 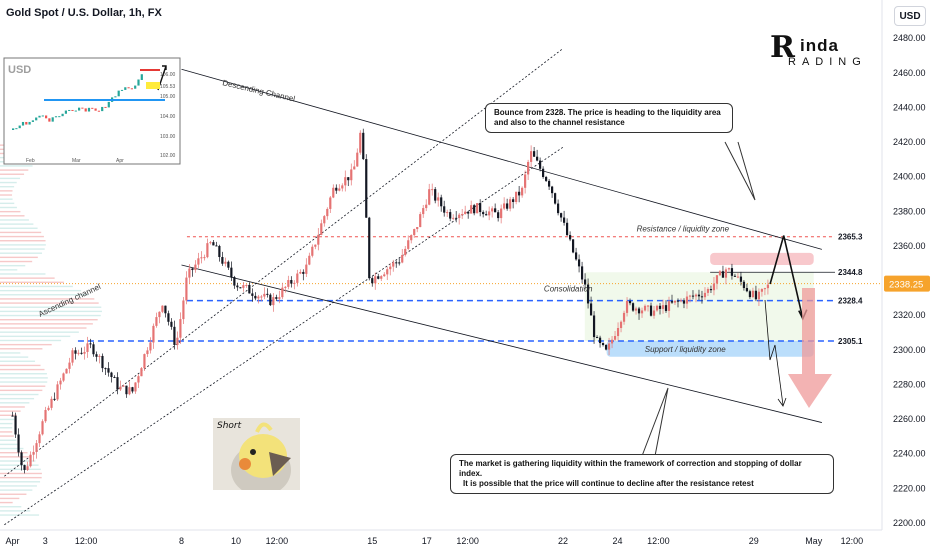 What do you see at coordinates (909, 177) in the screenshot?
I see `y-tick-label: 2400.00` at bounding box center [909, 177].